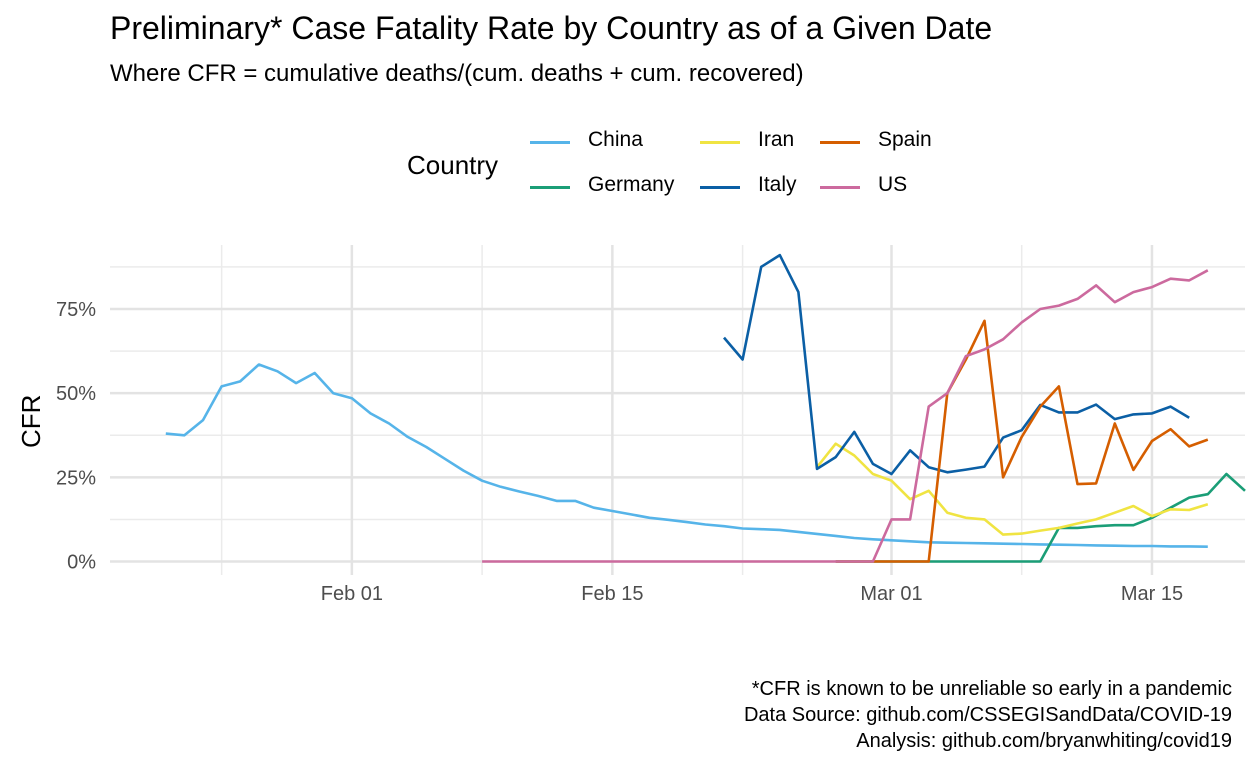  What do you see at coordinates (893, 184) in the screenshot?
I see `legend-label: US` at bounding box center [893, 184].